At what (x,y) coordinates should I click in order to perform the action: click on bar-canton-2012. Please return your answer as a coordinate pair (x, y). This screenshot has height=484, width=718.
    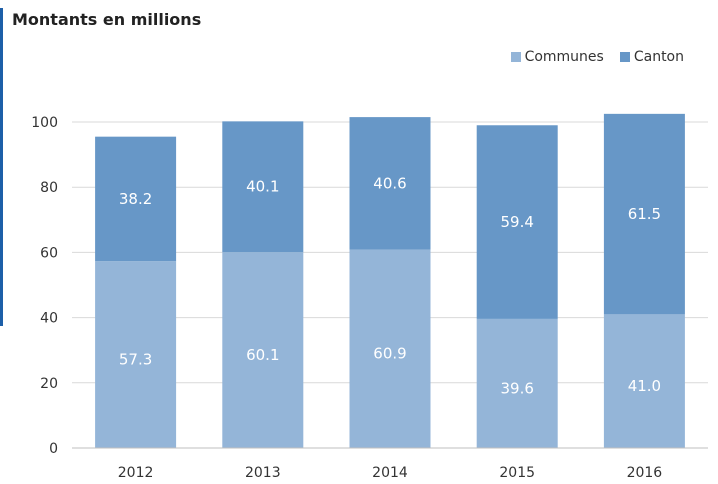
    Looking at the image, I should click on (136, 199).